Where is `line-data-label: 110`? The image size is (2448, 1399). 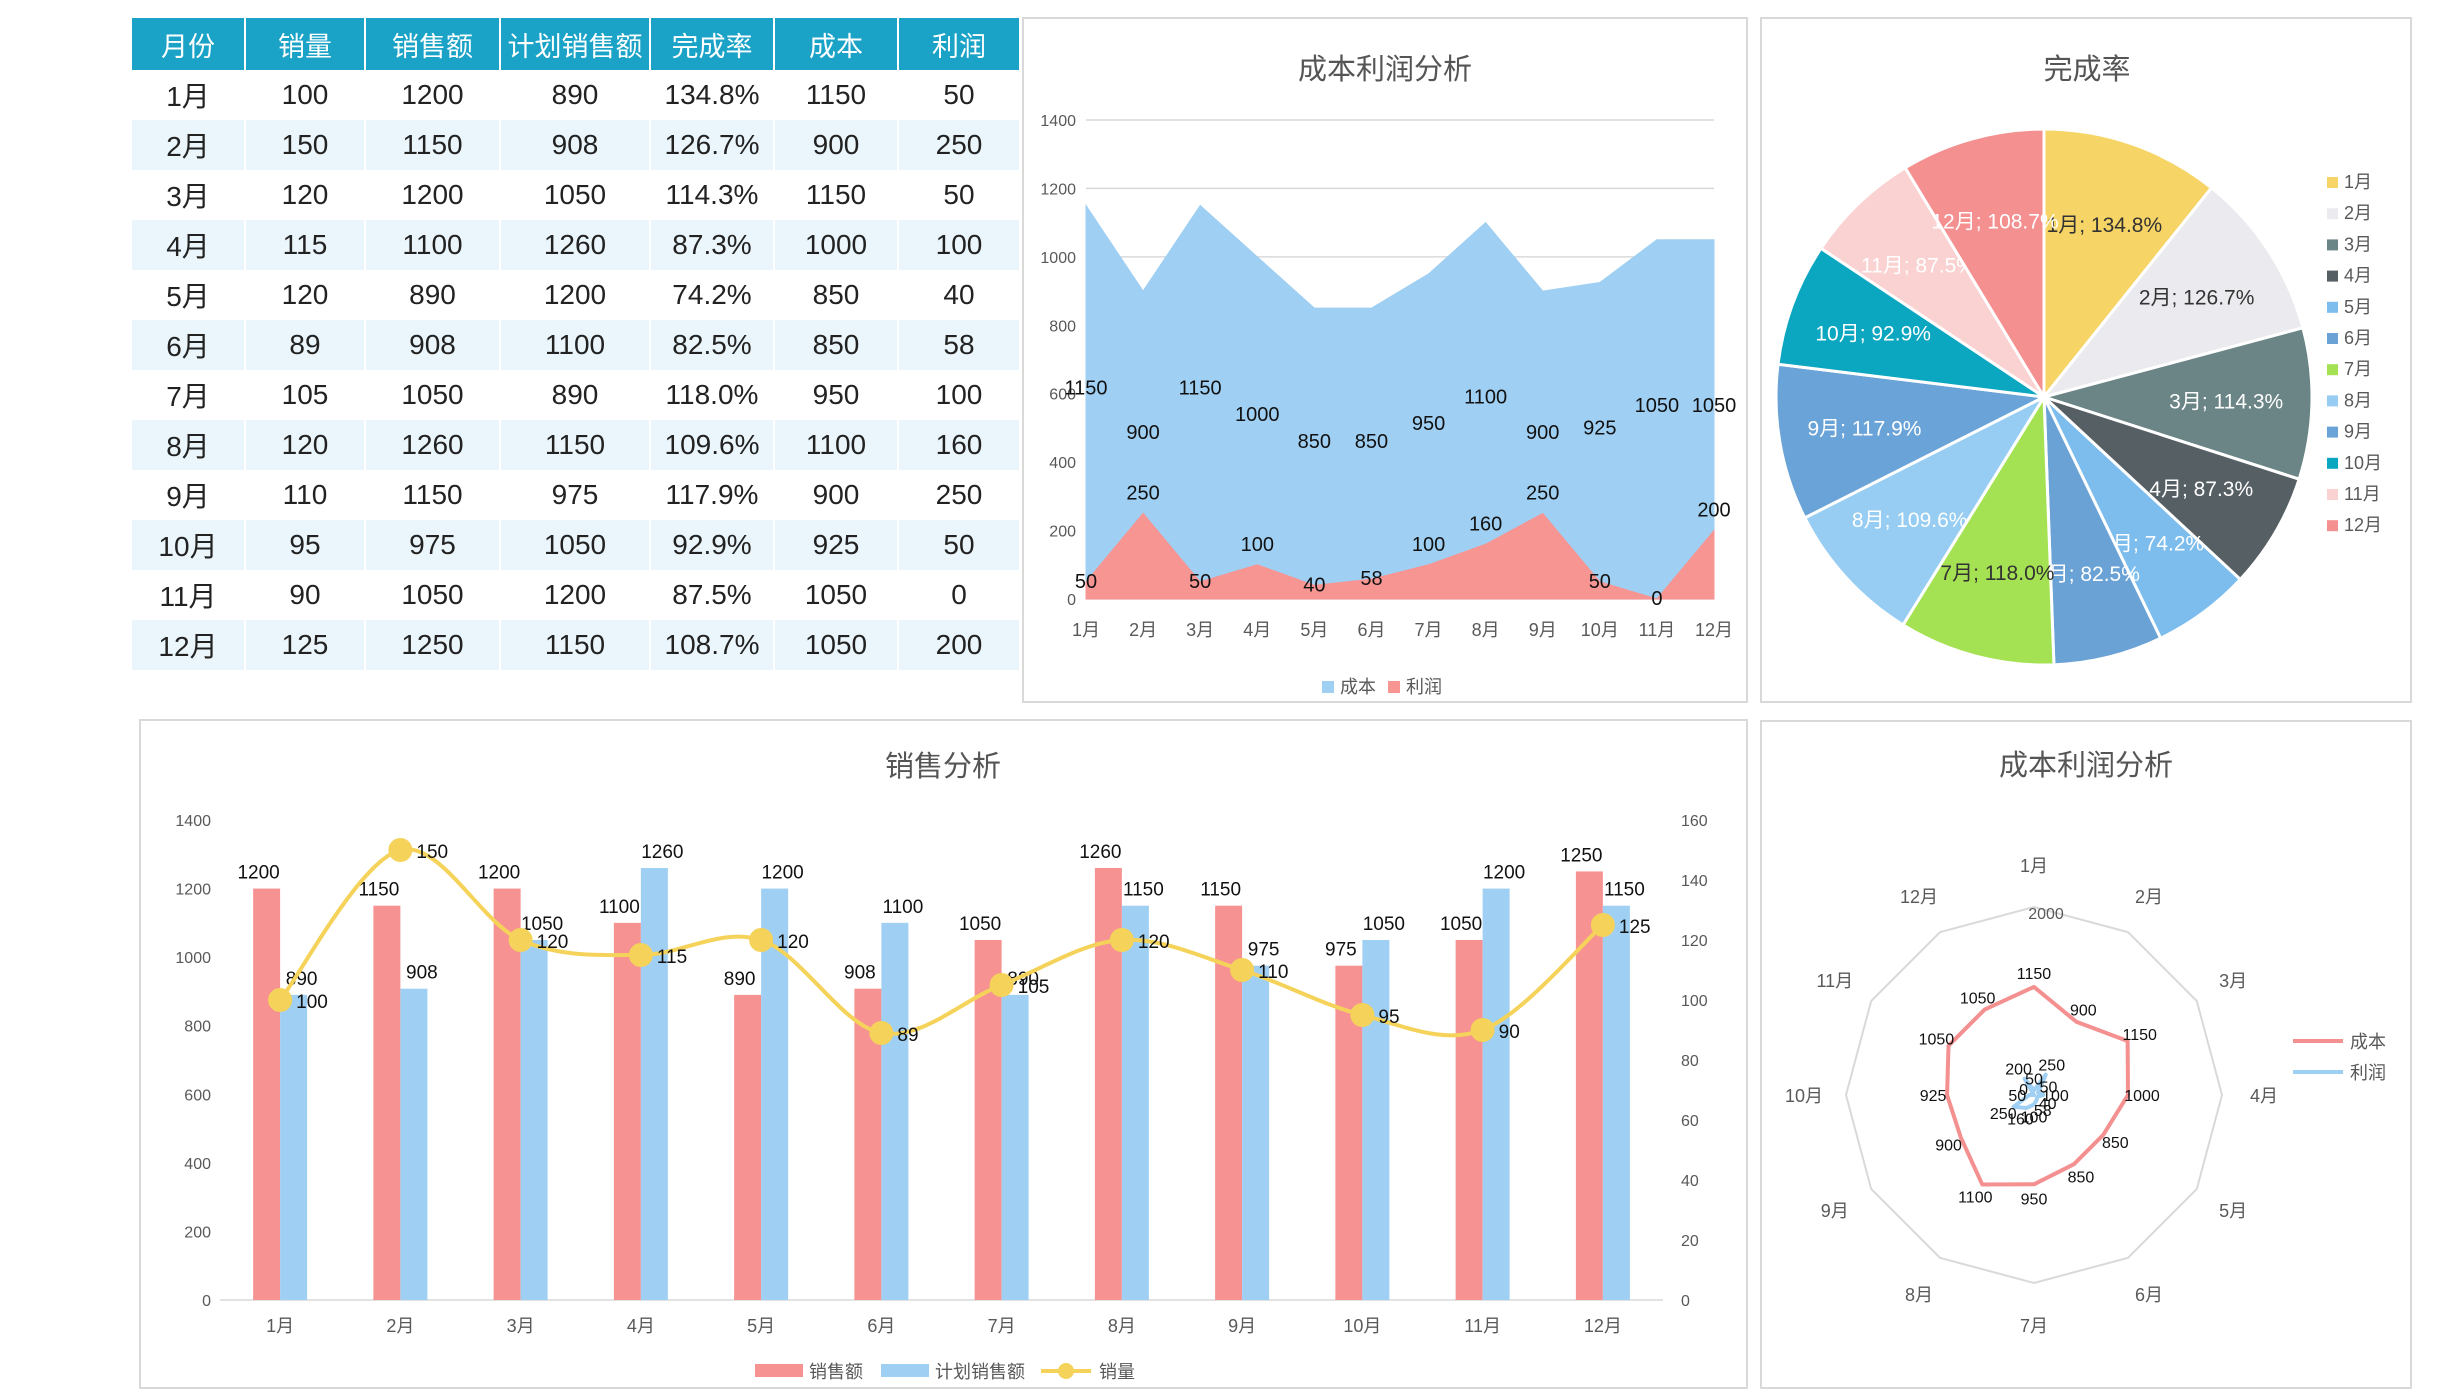 line-data-label: 110 is located at coordinates (1273, 972).